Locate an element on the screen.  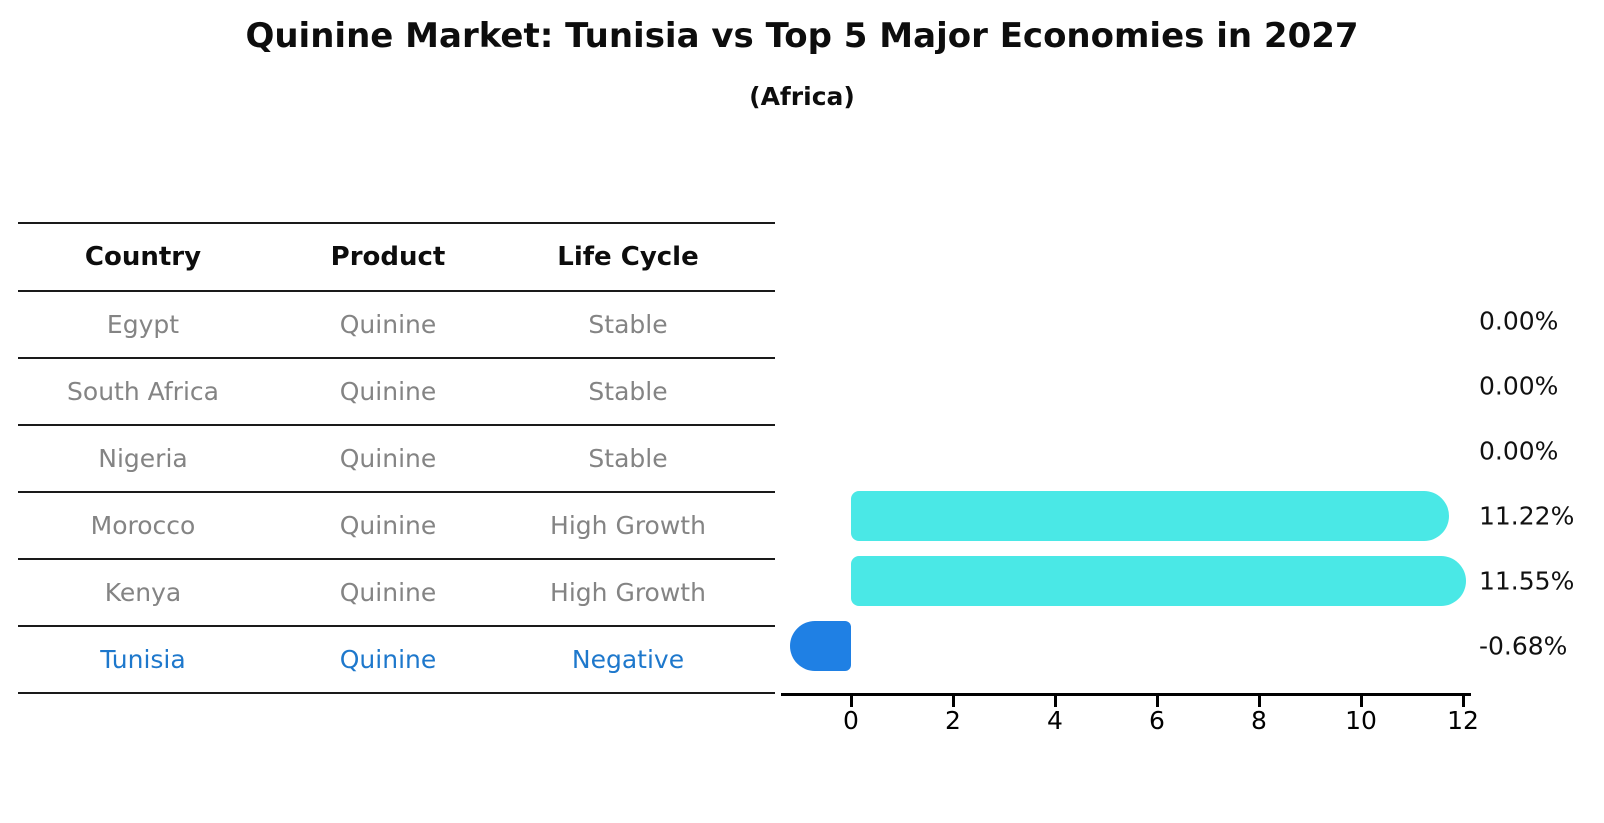
value-label-south-africa: 0.00% is located at coordinates (1519, 385).